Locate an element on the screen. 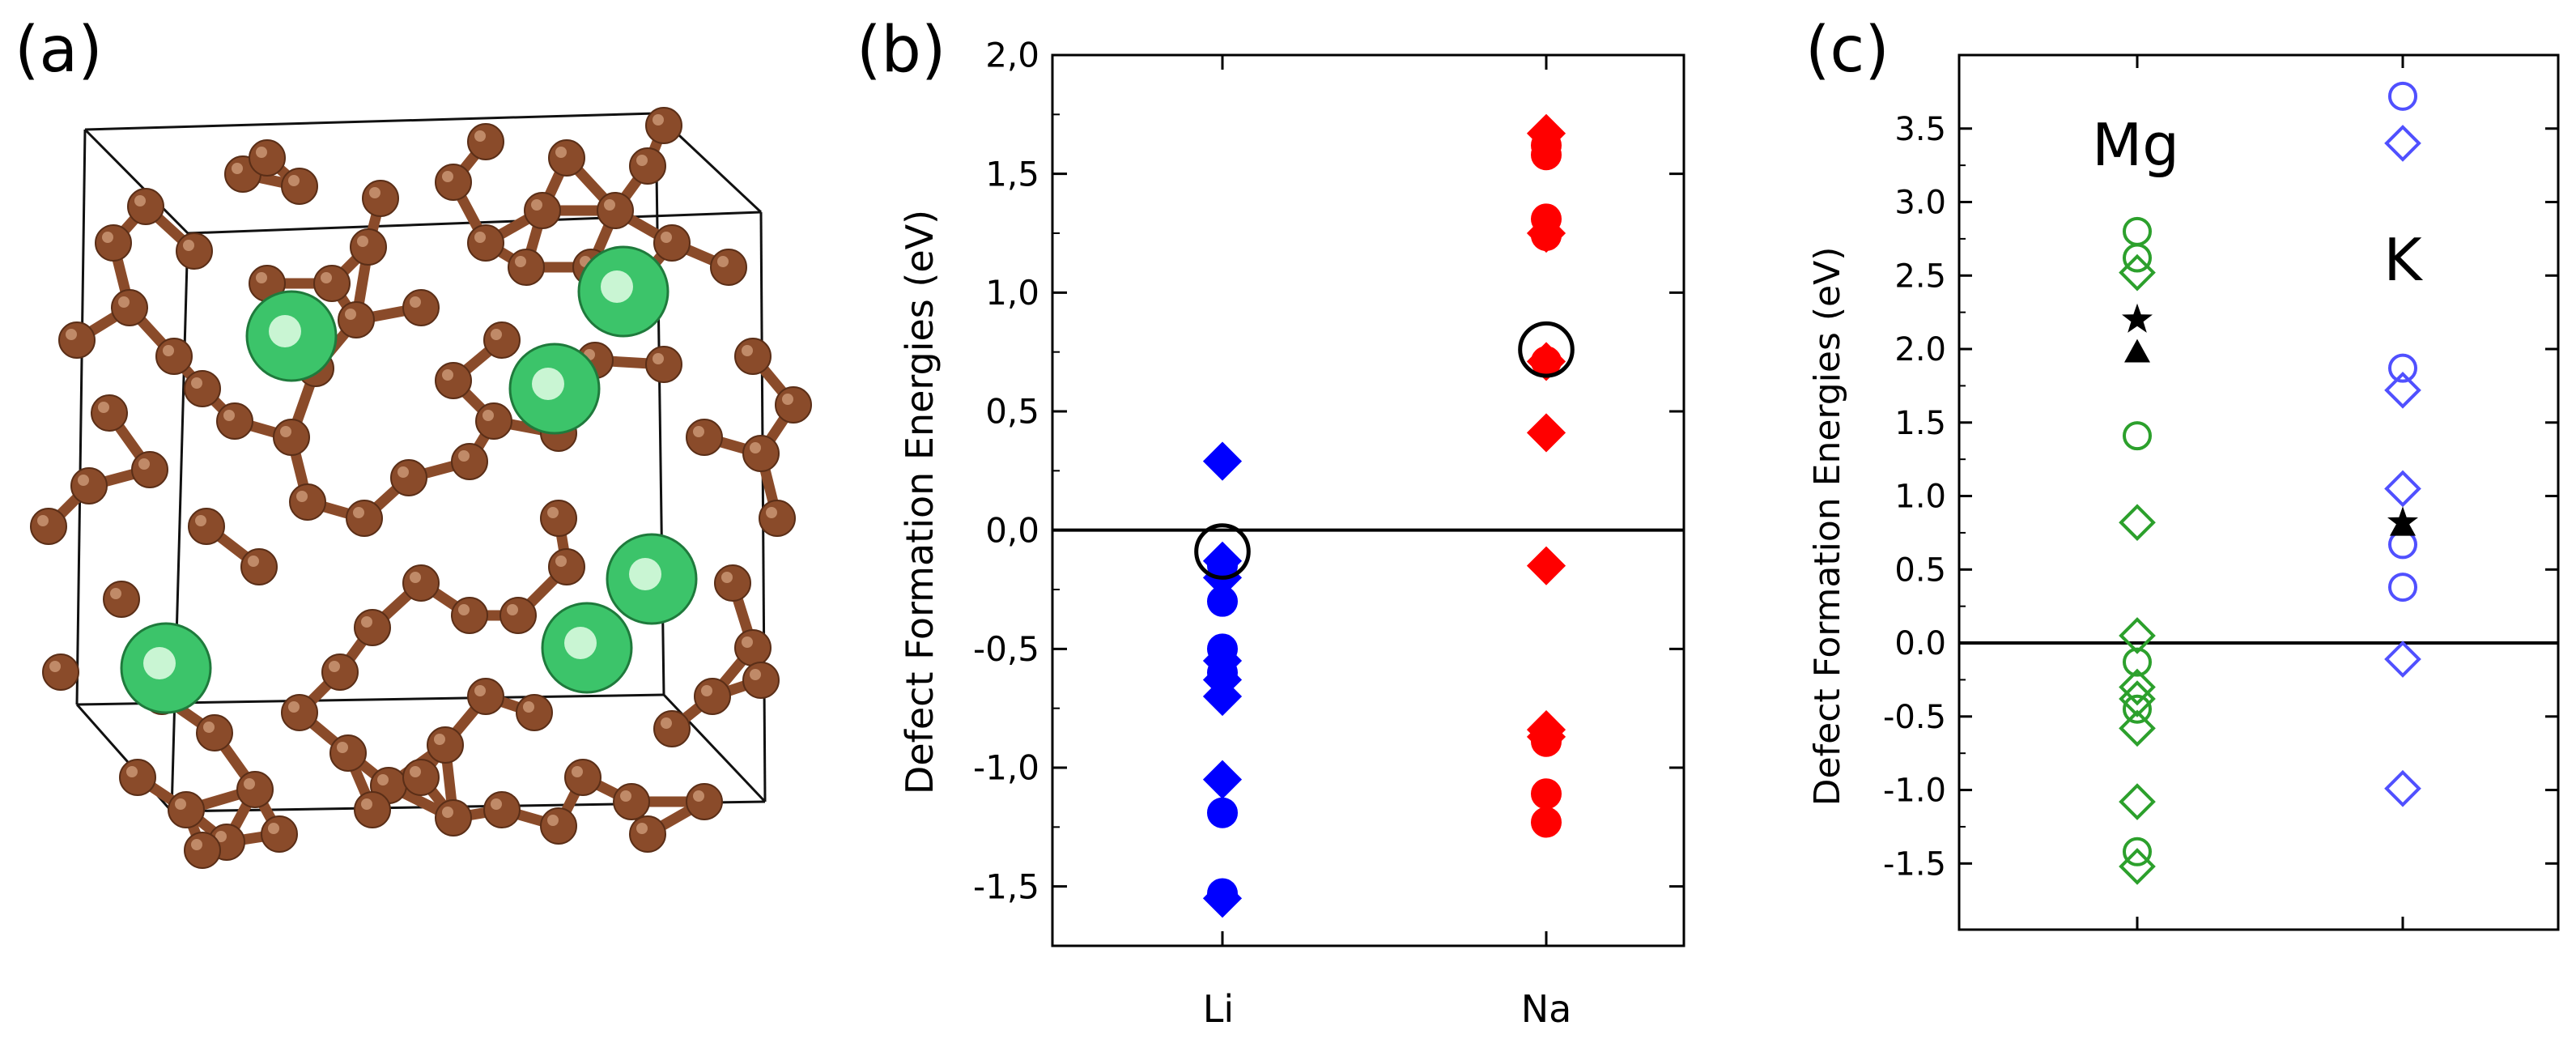  panel-label-b: (b) is located at coordinates (901, 50).